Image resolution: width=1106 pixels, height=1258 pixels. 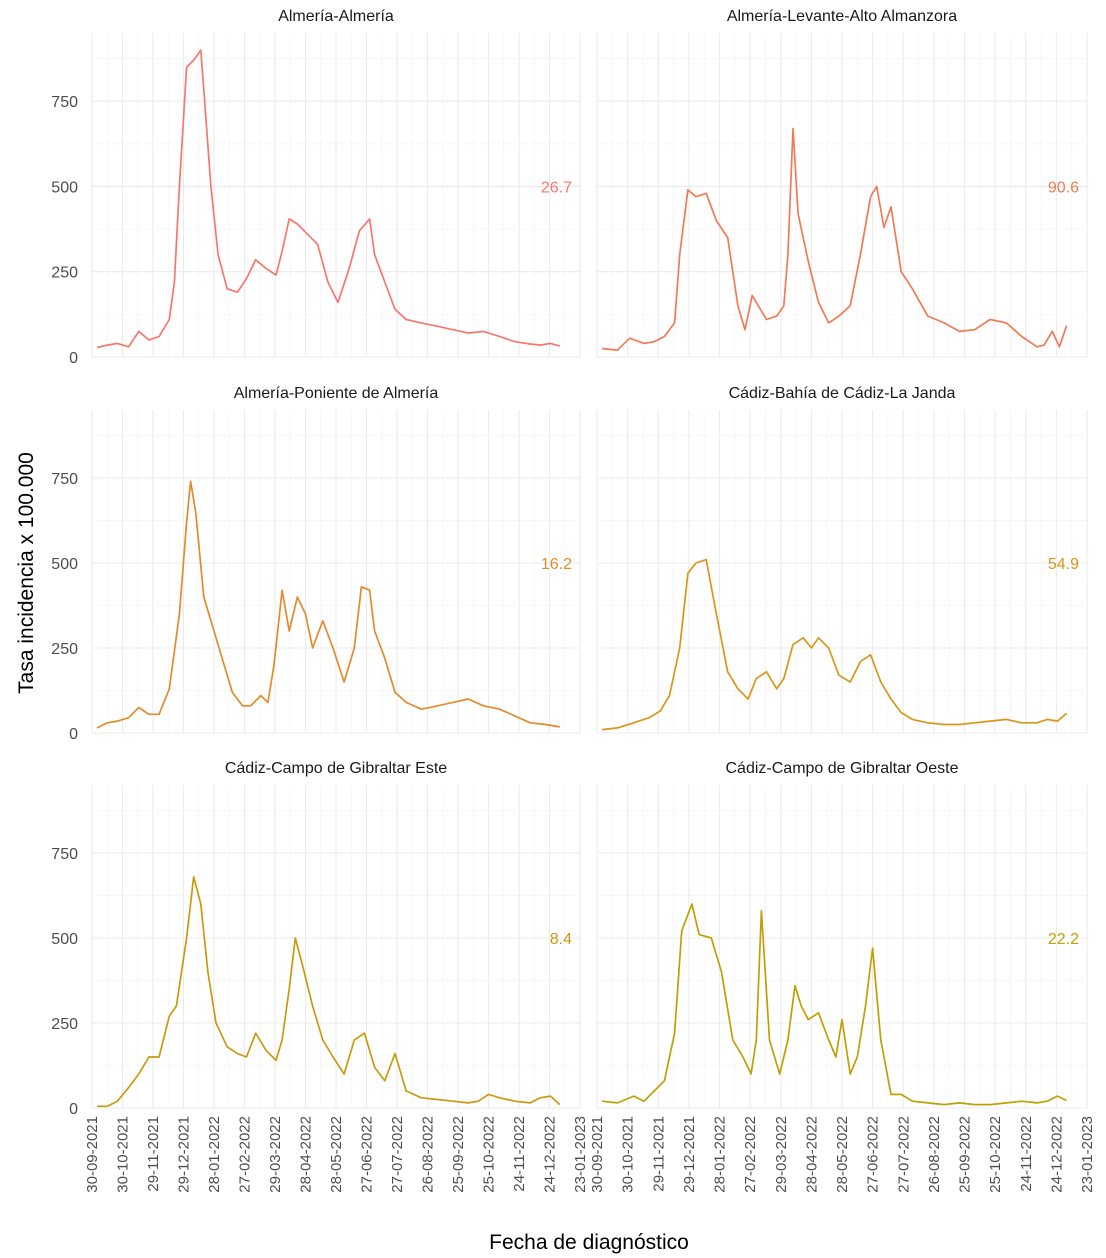 What do you see at coordinates (589, 1242) in the screenshot?
I see `x-axis-title: Fecha de diagnóstico` at bounding box center [589, 1242].